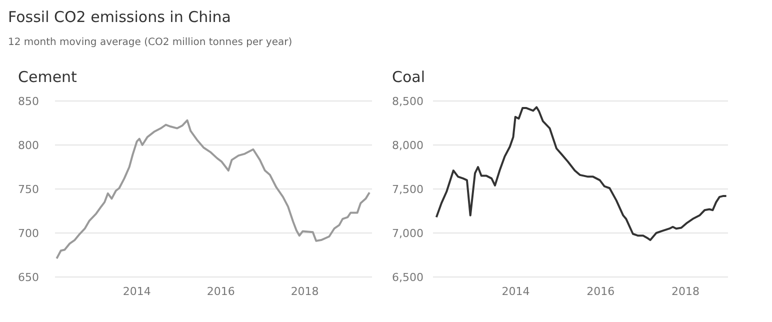  What do you see at coordinates (28, 189) in the screenshot?
I see `y-tick-label: 750` at bounding box center [28, 189].